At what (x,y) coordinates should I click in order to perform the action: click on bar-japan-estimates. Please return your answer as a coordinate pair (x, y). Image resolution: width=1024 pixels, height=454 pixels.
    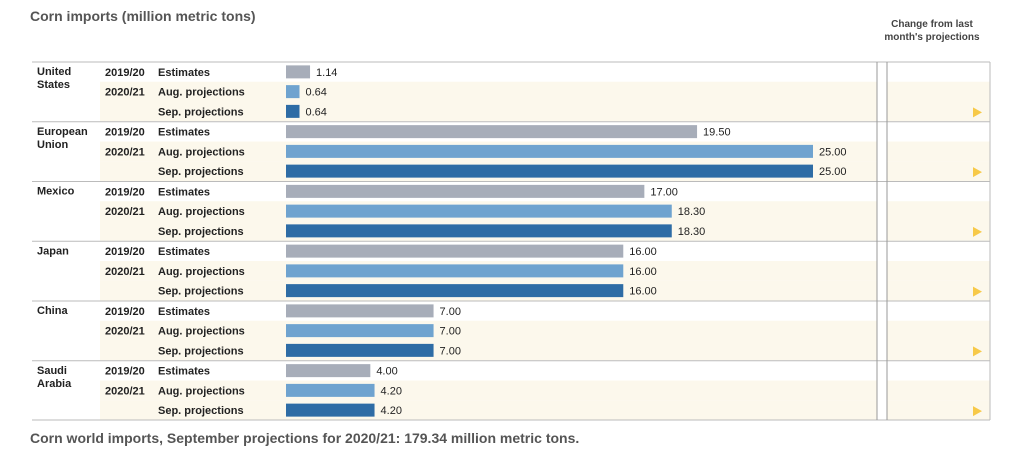
    Looking at the image, I should click on (455, 251).